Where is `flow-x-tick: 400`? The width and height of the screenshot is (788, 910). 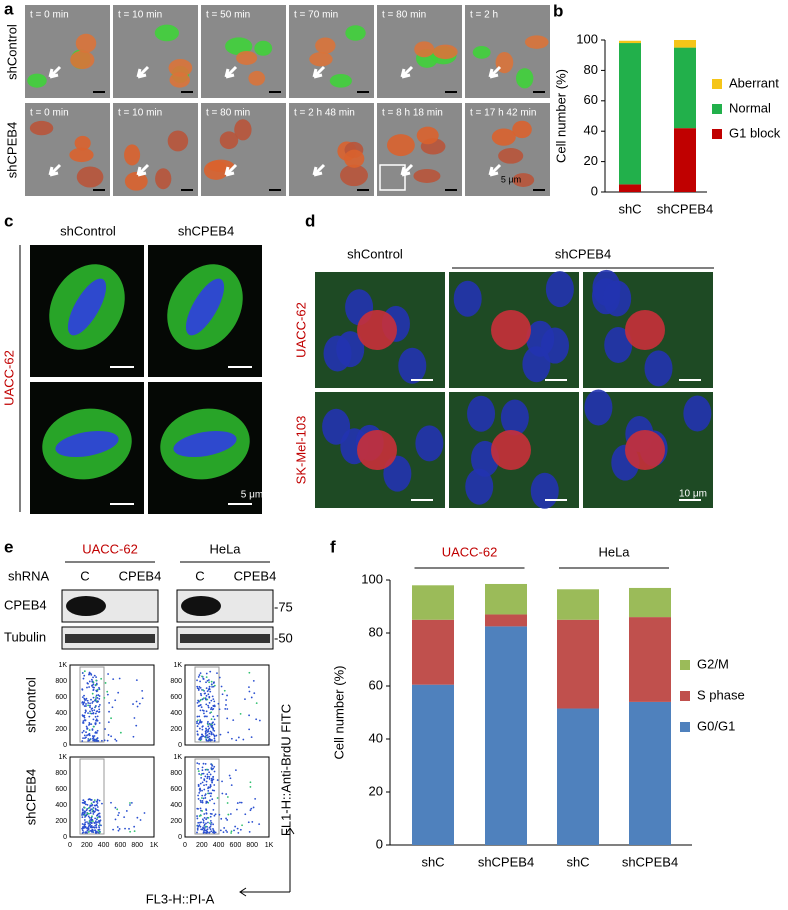 flow-x-tick: 400 is located at coordinates (219, 845).